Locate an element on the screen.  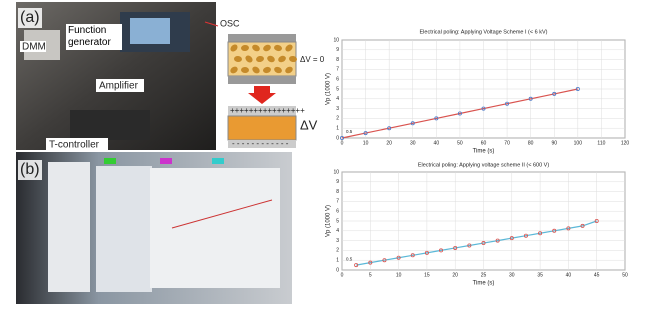
x-tick-label: 60 is located at coordinates (484, 143).